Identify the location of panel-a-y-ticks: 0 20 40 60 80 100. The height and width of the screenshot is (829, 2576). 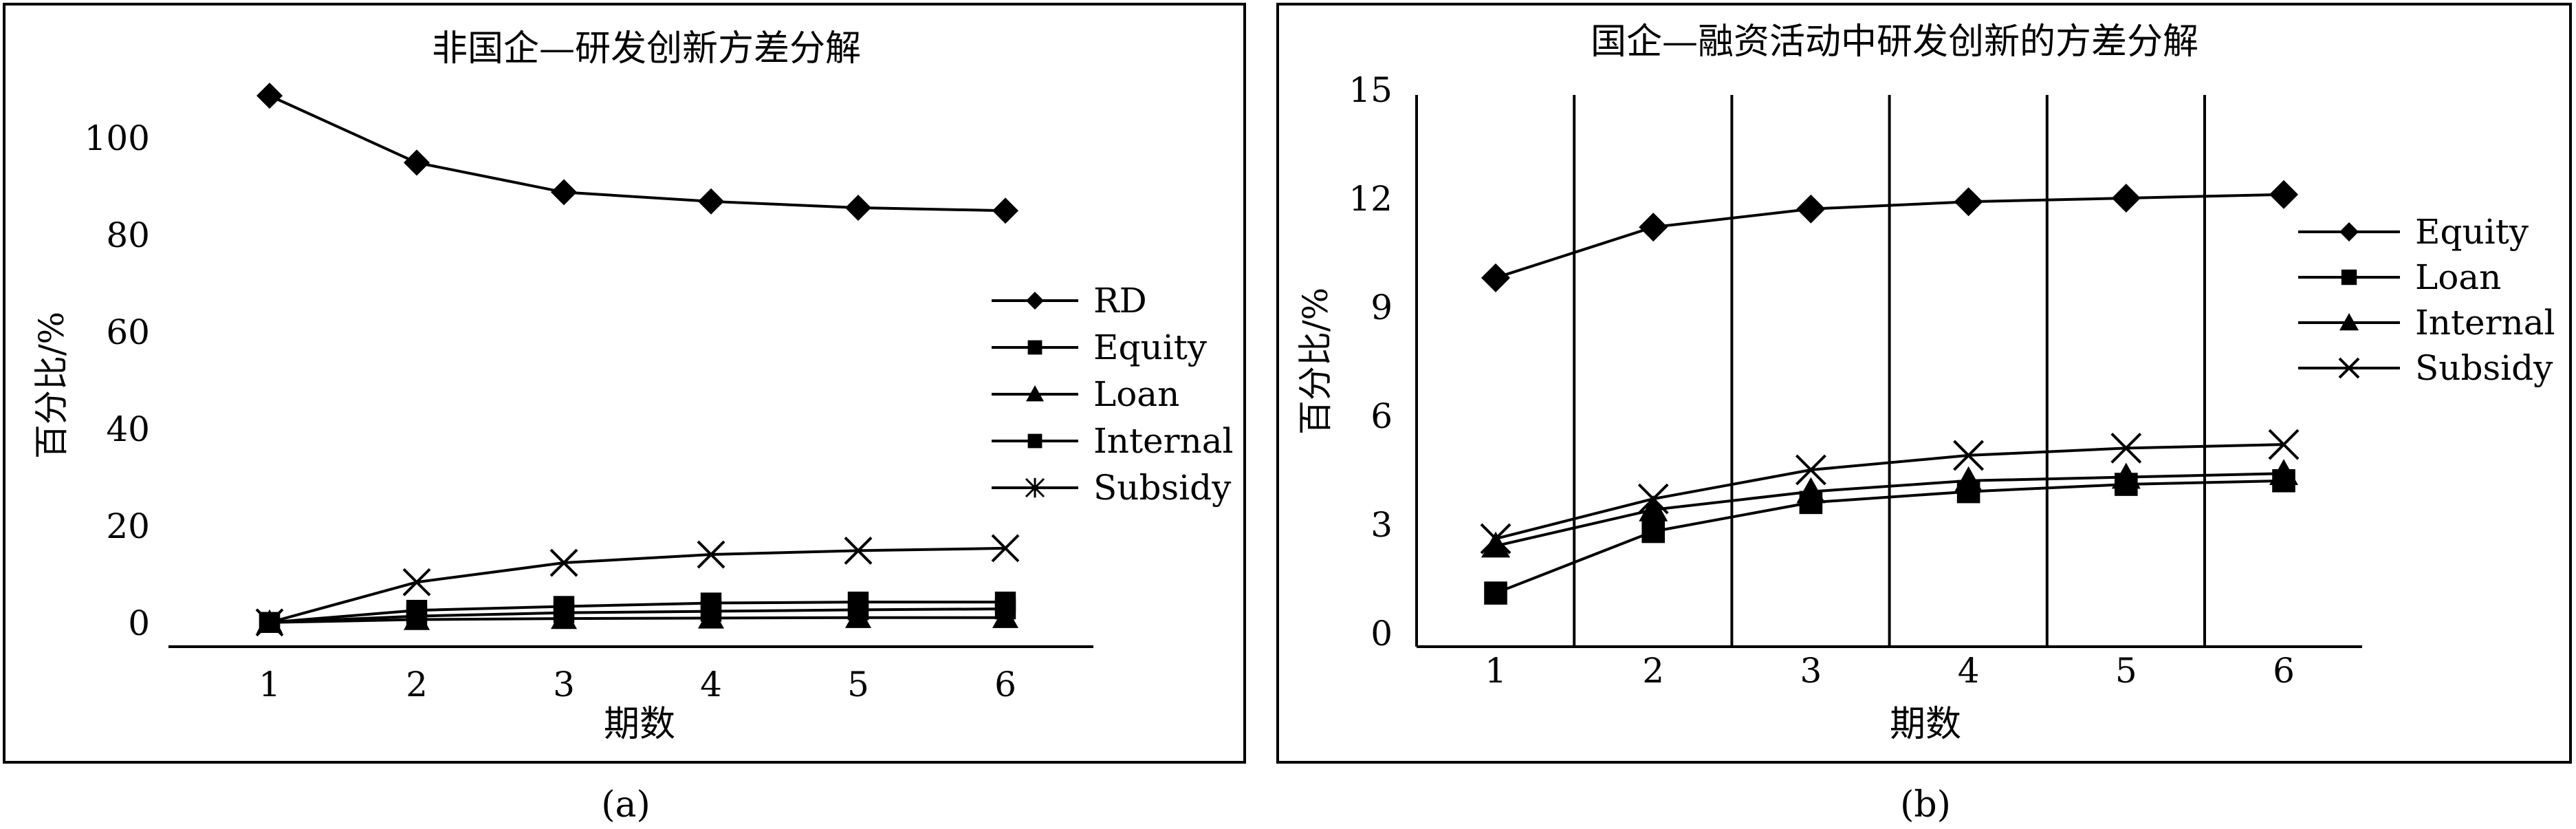
(117, 380).